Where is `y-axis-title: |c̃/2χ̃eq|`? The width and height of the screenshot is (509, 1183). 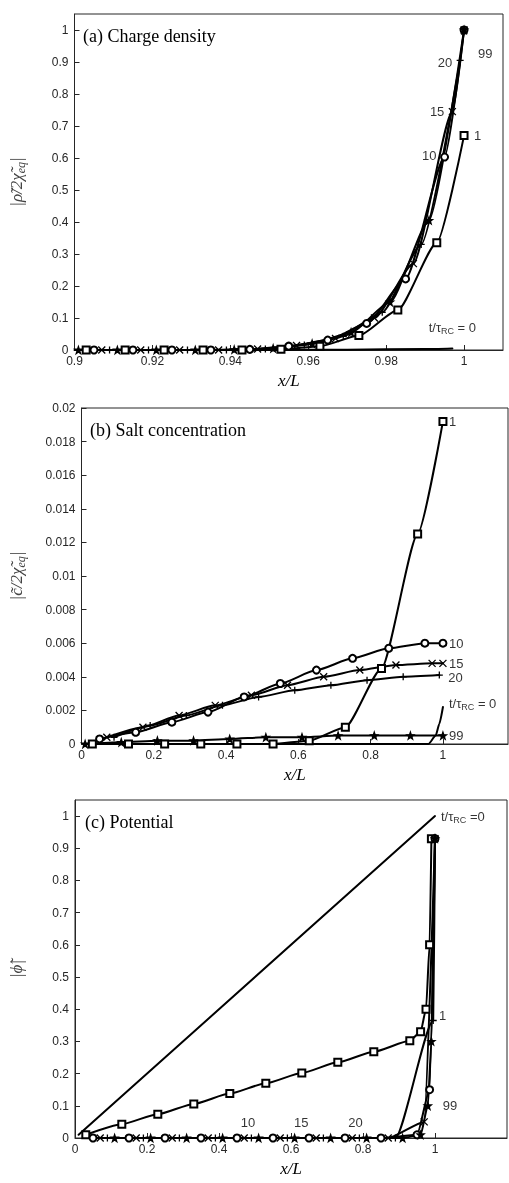
y-axis-title: |c̃/2χ̃eq| is located at coordinates (17, 576).